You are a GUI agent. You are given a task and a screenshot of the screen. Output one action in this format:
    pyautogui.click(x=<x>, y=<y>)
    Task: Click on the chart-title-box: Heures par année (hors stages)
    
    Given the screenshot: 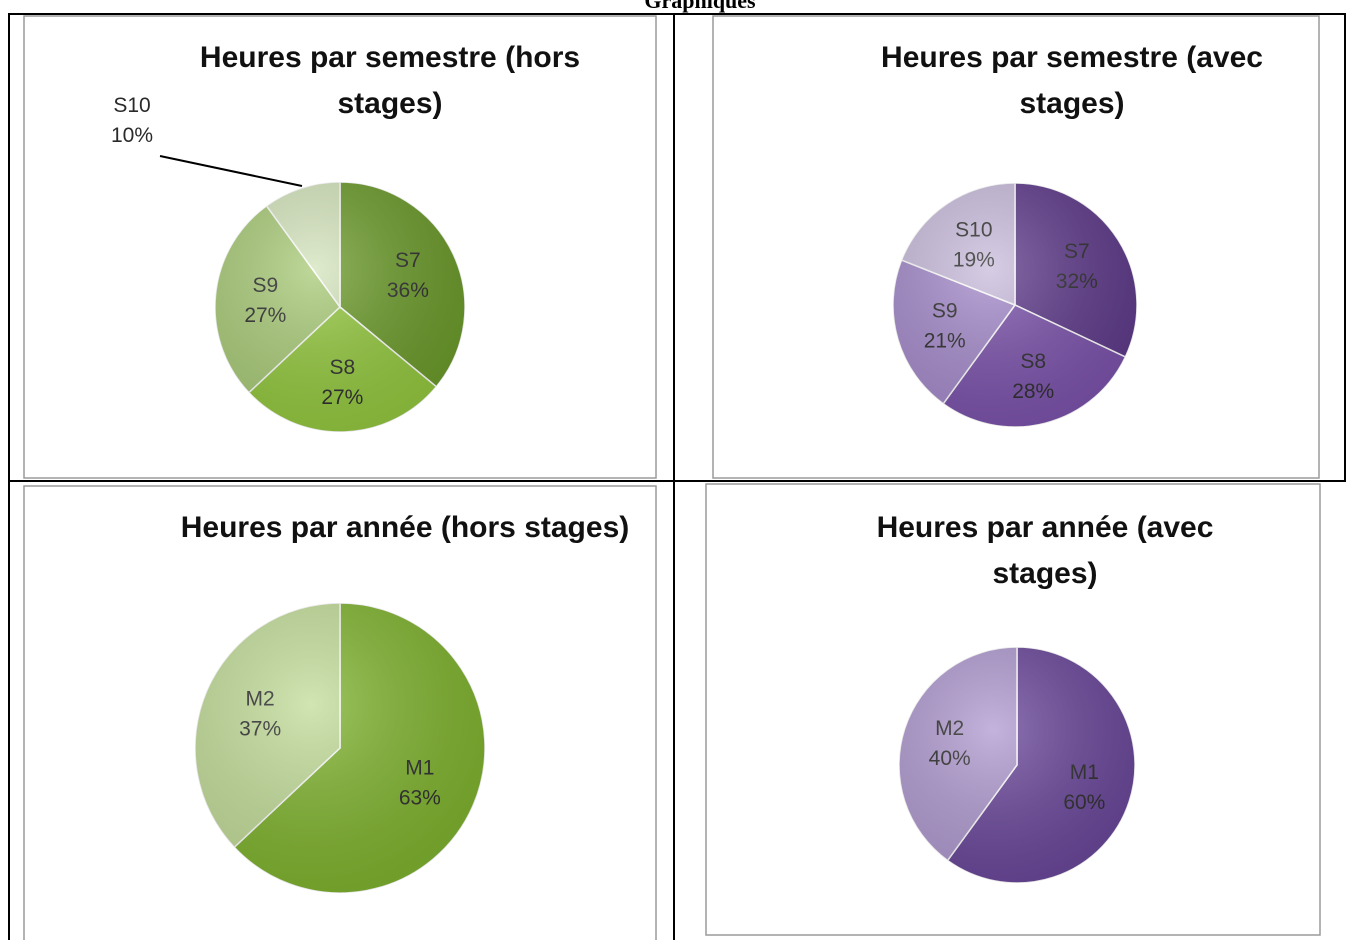 What is the action you would take?
    pyautogui.click(x=405, y=527)
    